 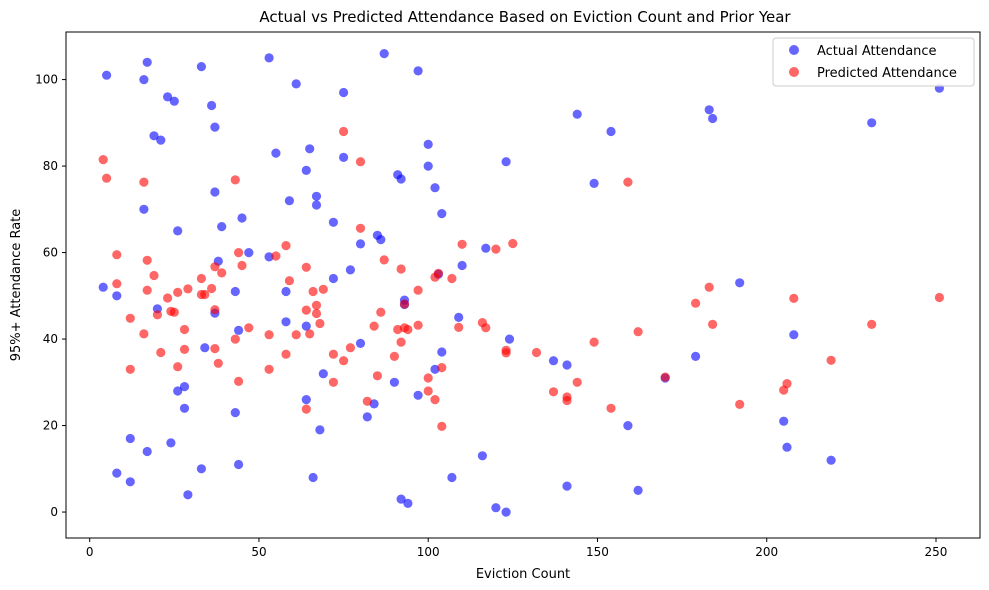 I want to click on x-tick-label-0: 0, so click(x=90, y=552).